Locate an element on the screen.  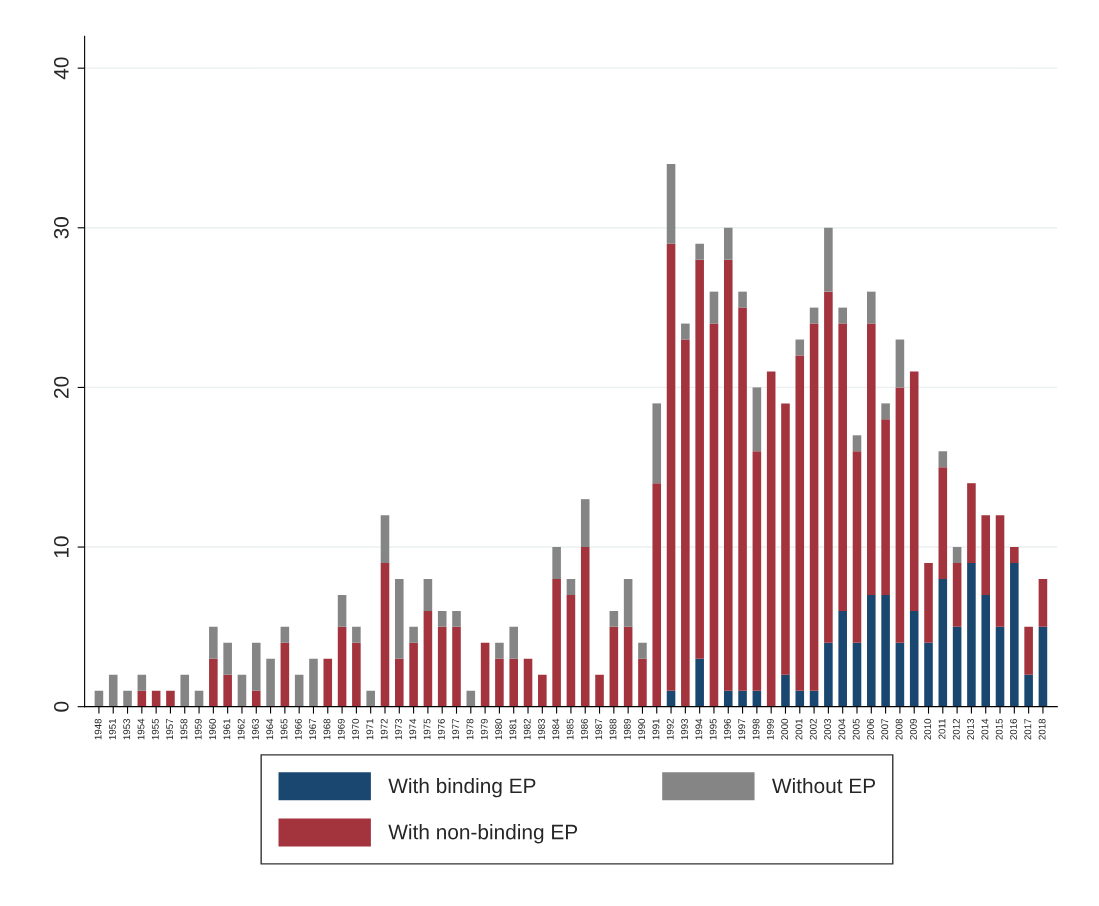
x-tick-label: 1963 is located at coordinates (255, 729).